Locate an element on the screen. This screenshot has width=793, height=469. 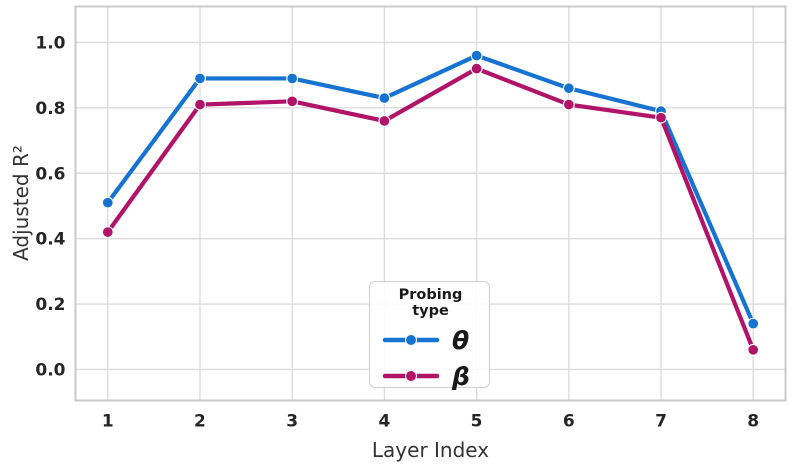
x-tick-label: 5 is located at coordinates (477, 422).